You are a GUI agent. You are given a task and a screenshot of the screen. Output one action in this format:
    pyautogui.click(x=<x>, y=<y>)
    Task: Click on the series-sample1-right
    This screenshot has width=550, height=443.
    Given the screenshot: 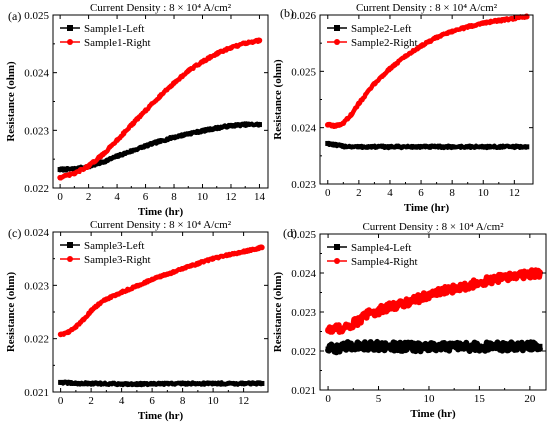 What is the action you would take?
    pyautogui.click(x=160, y=109)
    